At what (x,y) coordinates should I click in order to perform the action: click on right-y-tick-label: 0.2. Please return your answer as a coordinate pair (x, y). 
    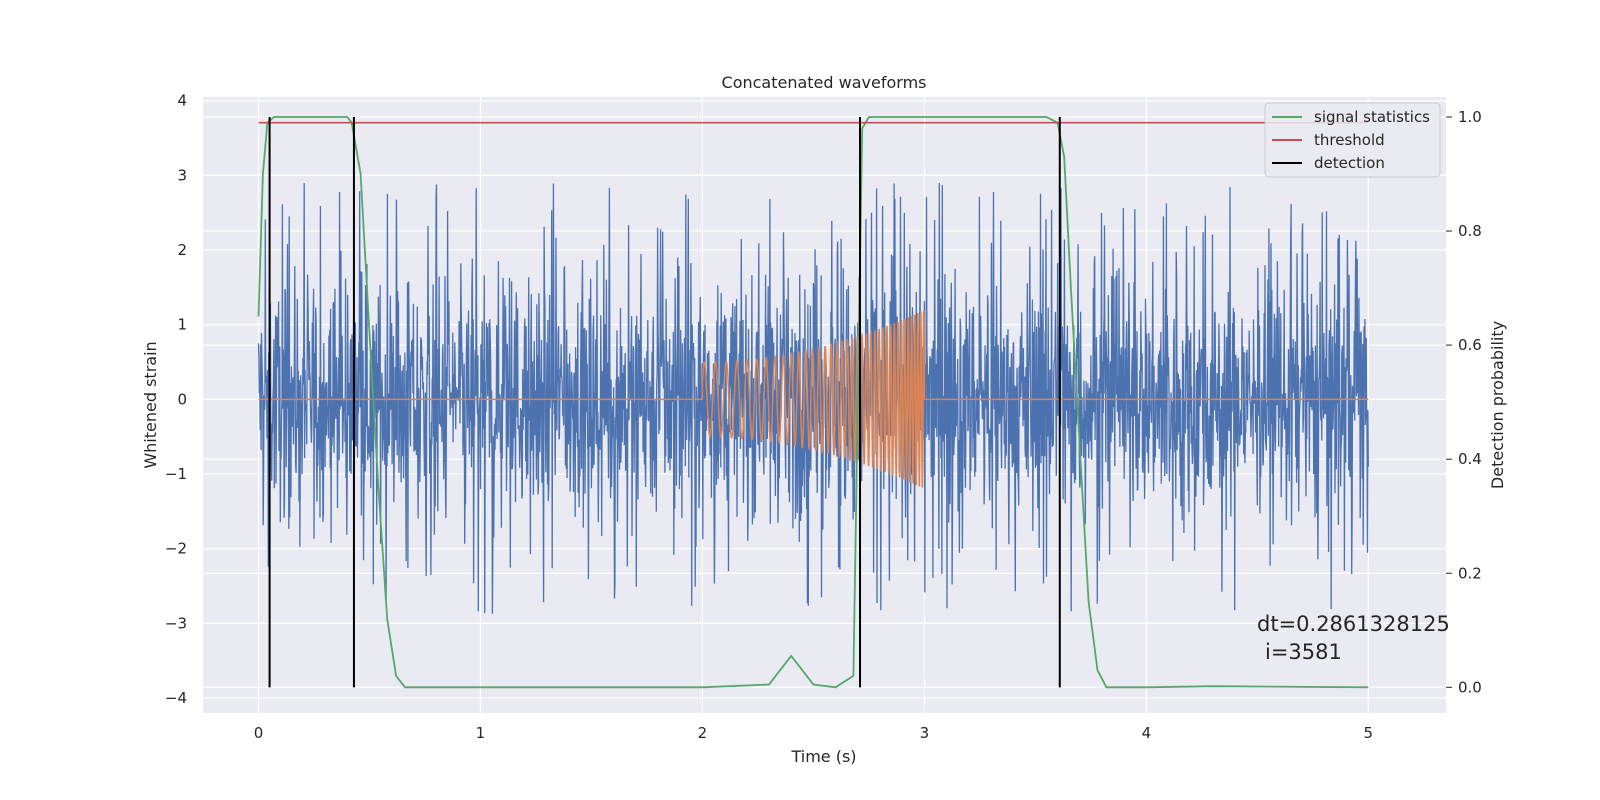
    Looking at the image, I should click on (1470, 573).